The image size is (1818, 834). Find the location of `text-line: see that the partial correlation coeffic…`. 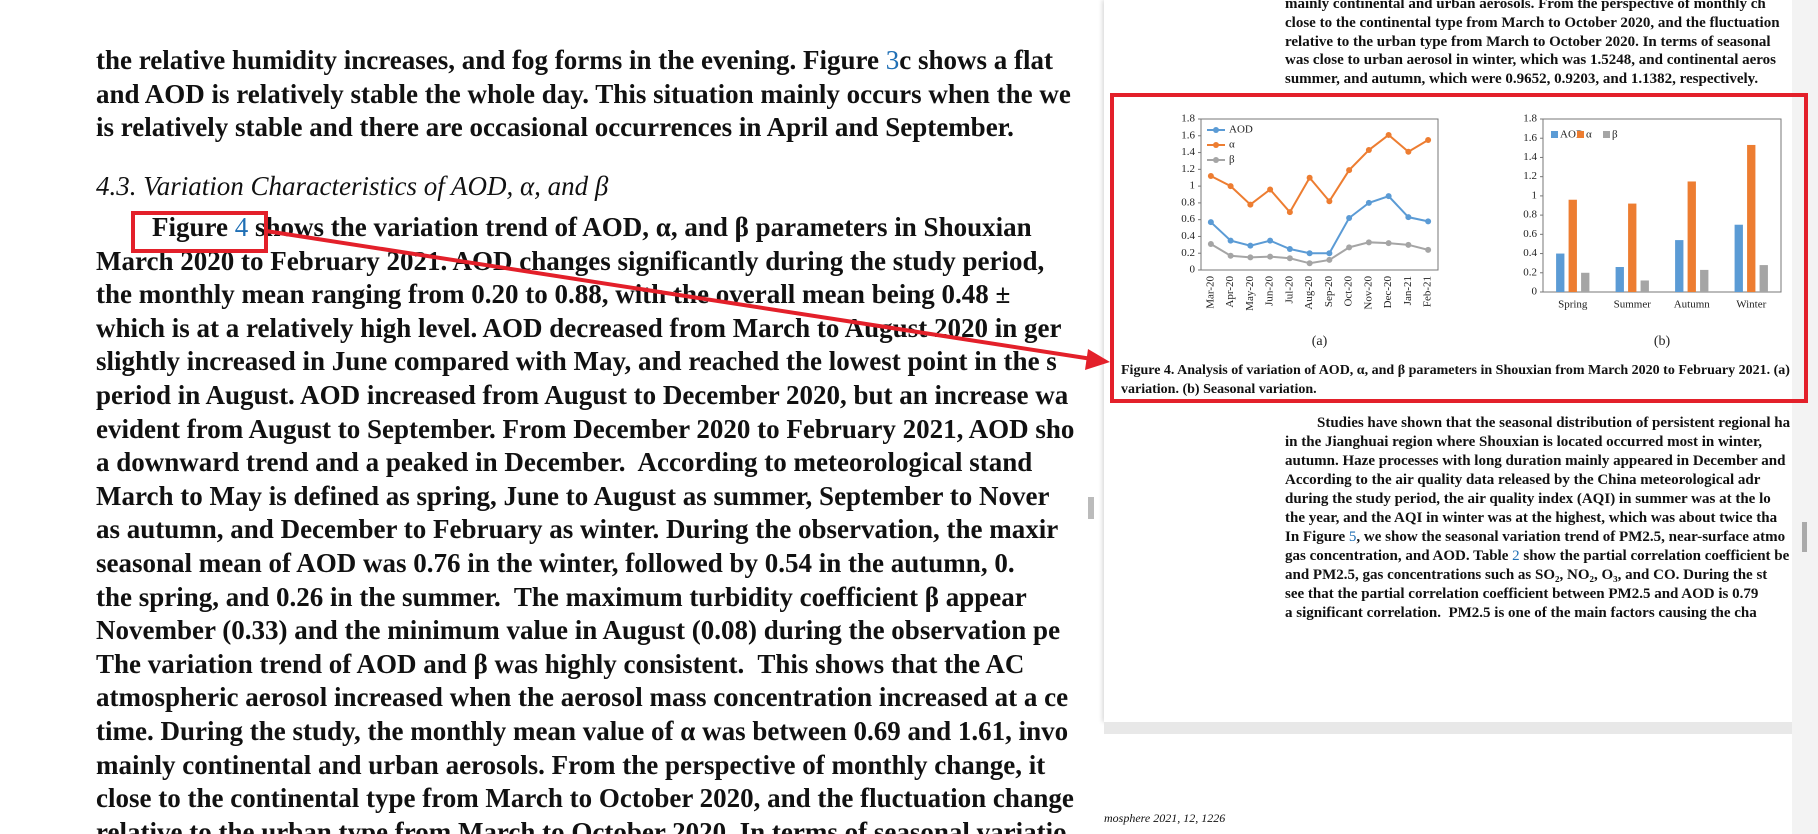

text-line: see that the partial correlation coeffic… is located at coordinates (1521, 594).